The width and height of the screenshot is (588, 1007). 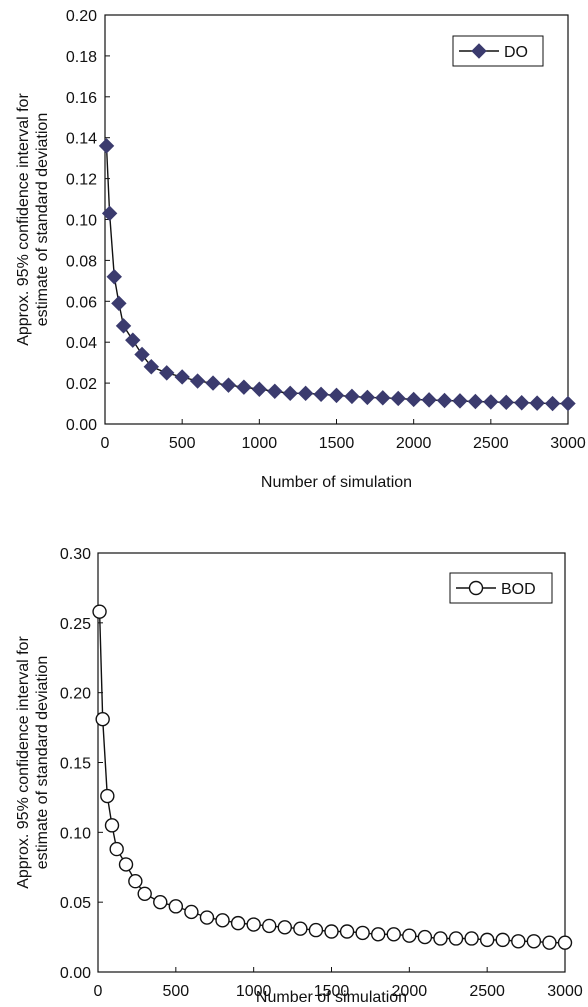 I want to click on y-tick-label: 0.12, so click(x=81, y=180).